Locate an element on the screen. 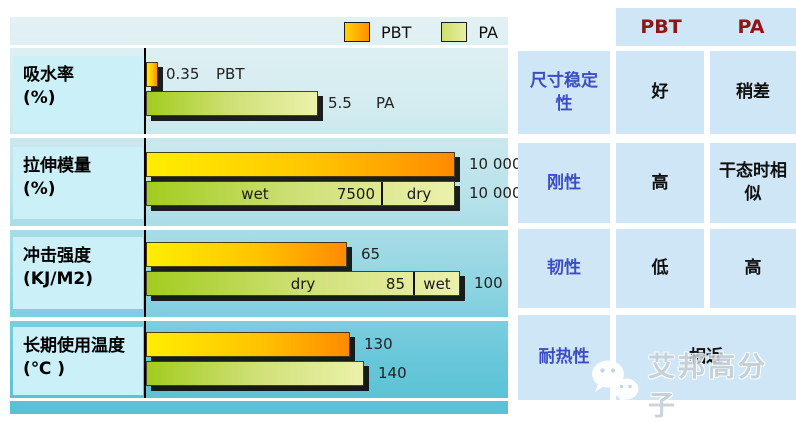 Image resolution: width=796 pixels, height=422 pixels. legend-label-pbt: PBT is located at coordinates (396, 32).